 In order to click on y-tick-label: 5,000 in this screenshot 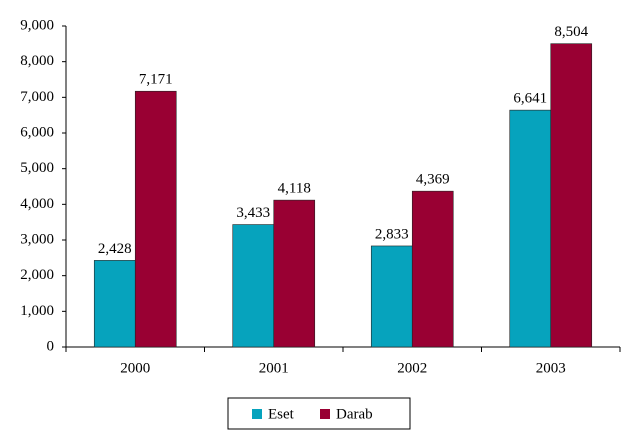, I will do `click(37, 168)`.